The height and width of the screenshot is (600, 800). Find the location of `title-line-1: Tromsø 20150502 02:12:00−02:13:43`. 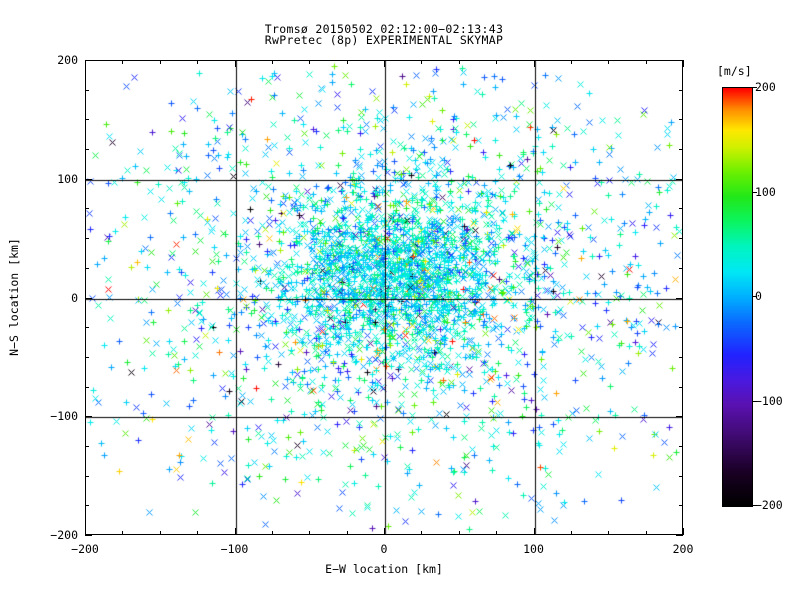

title-line-1: Tromsø 20150502 02:12:00−02:13:43 is located at coordinates (384, 29).